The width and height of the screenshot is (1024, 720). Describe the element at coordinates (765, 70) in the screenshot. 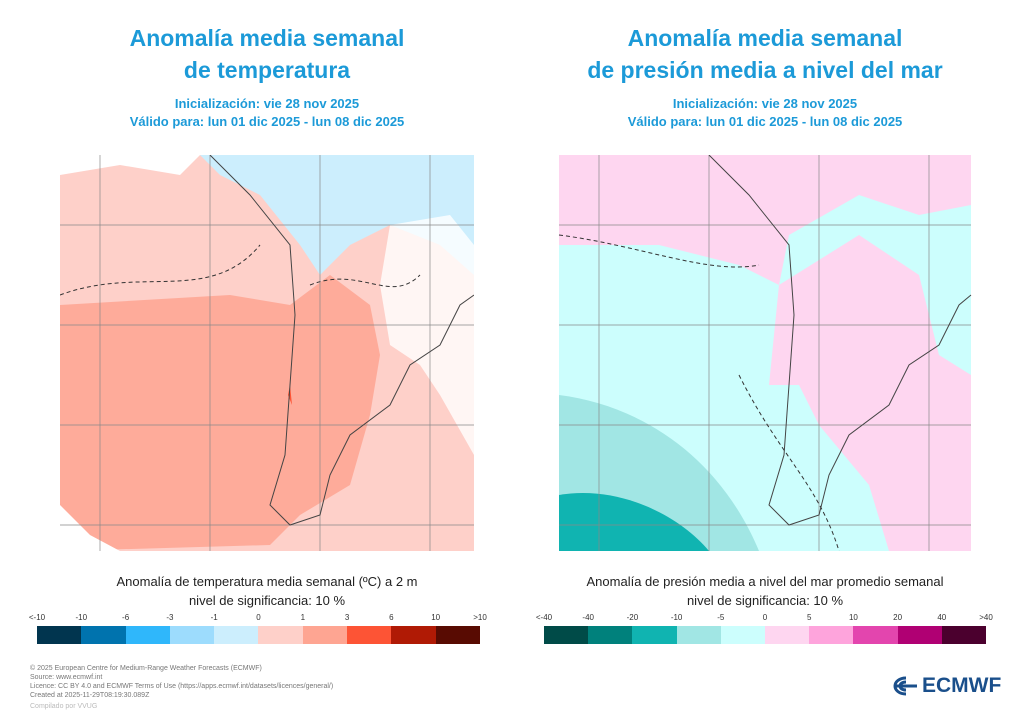

I see `title-line: de presión media a nivel del mar` at that location.